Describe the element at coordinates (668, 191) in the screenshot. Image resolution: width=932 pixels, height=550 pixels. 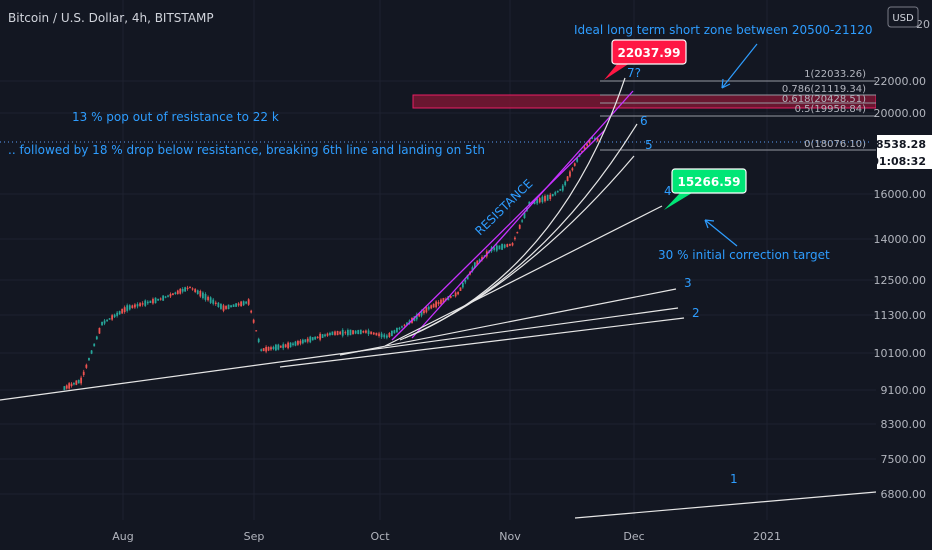
I see `line-label-4: 4` at that location.